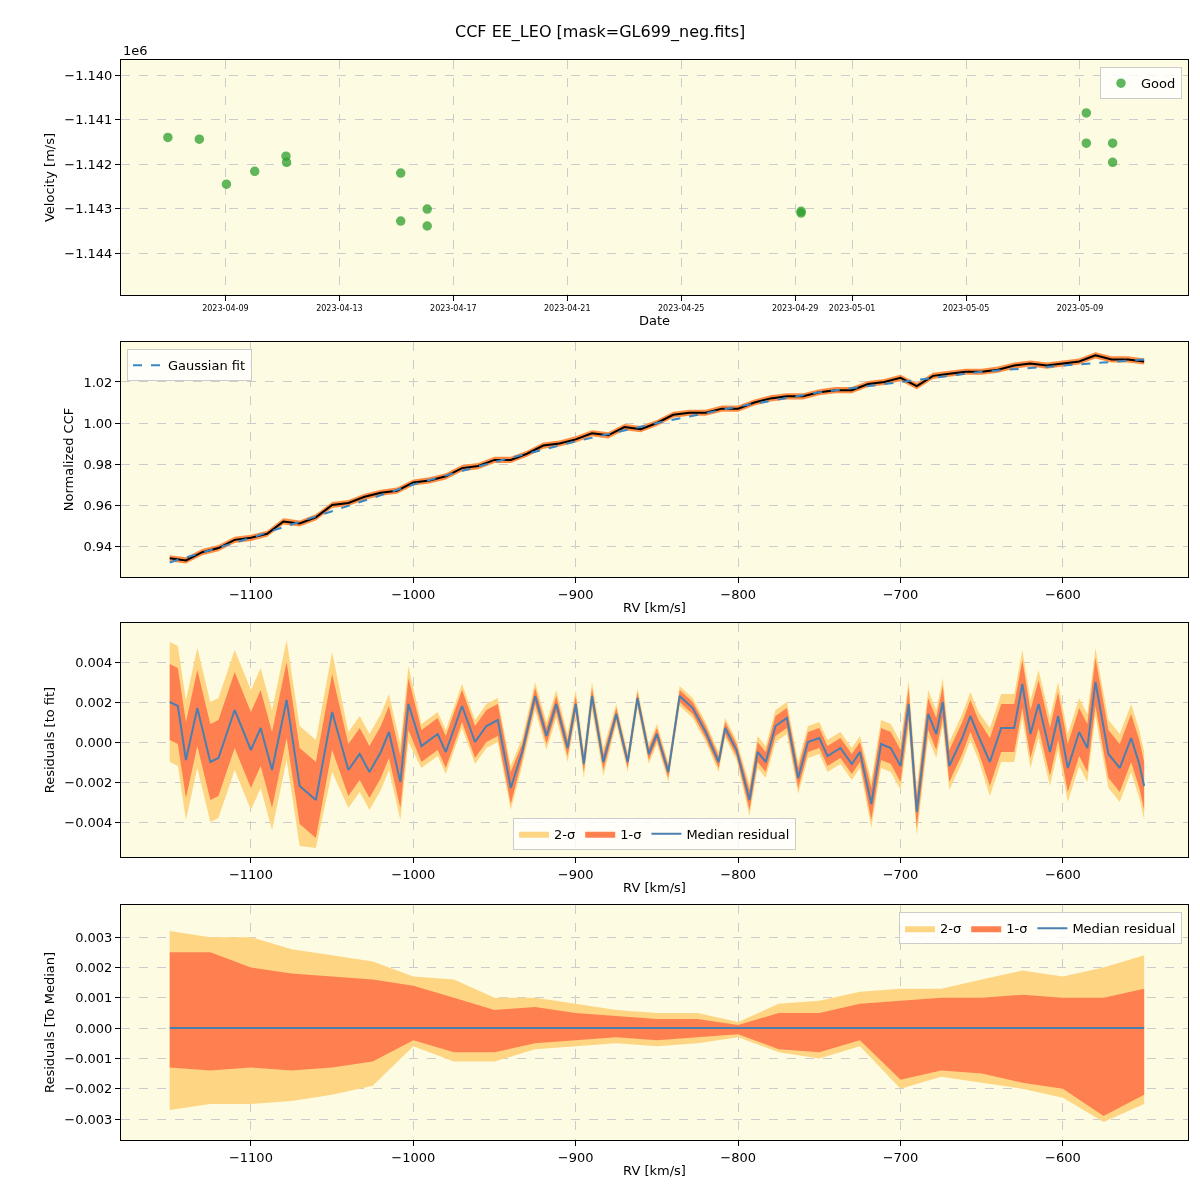 Image resolution: width=1200 pixels, height=1200 pixels. Describe the element at coordinates (1158, 84) in the screenshot. I see `legend-label: Good` at that location.